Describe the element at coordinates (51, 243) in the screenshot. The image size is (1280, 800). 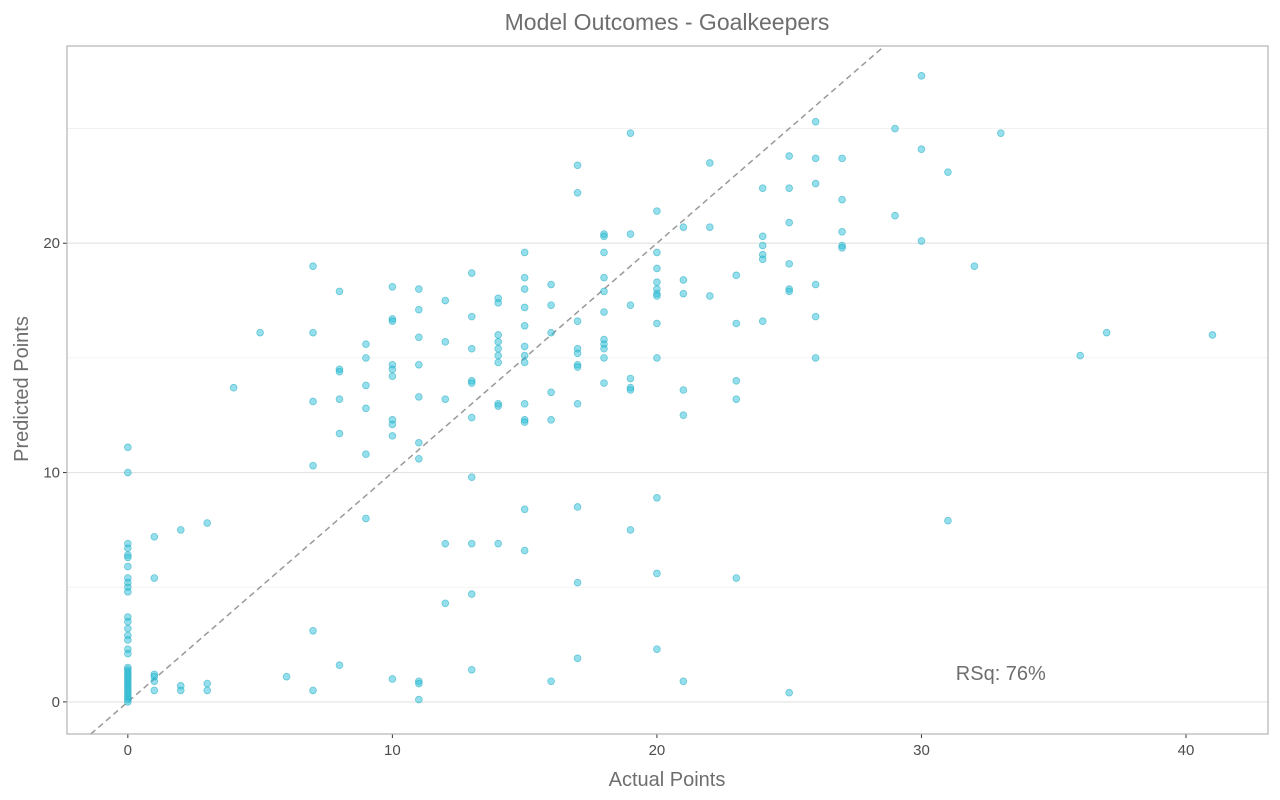
I see `y-tick-label: 20` at that location.